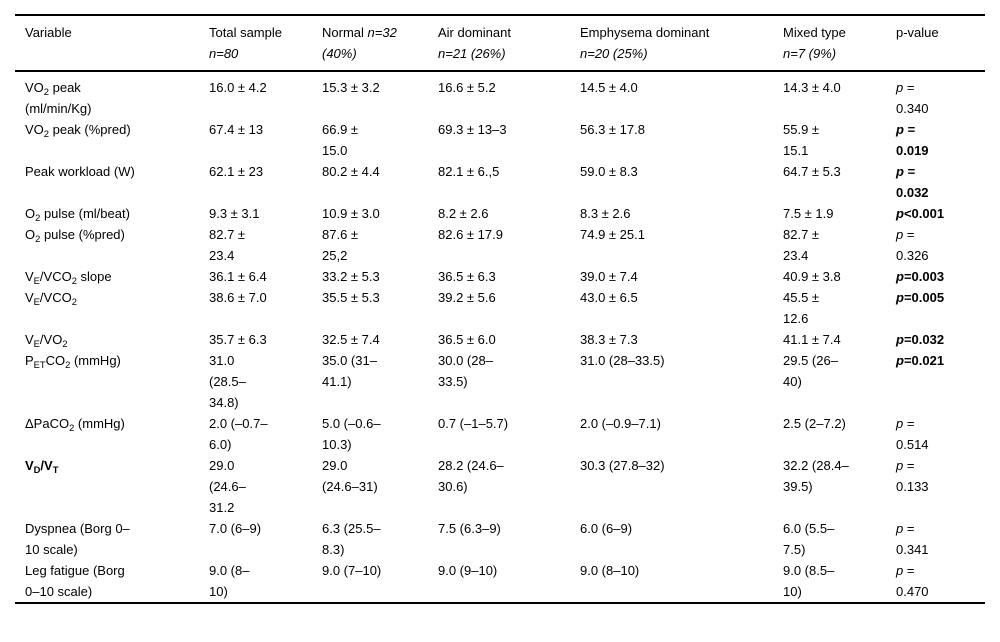 The height and width of the screenshot is (642, 1000). Describe the element at coordinates (801, 308) in the screenshot. I see `cell-mixed: 45.5 ±12.6` at that location.